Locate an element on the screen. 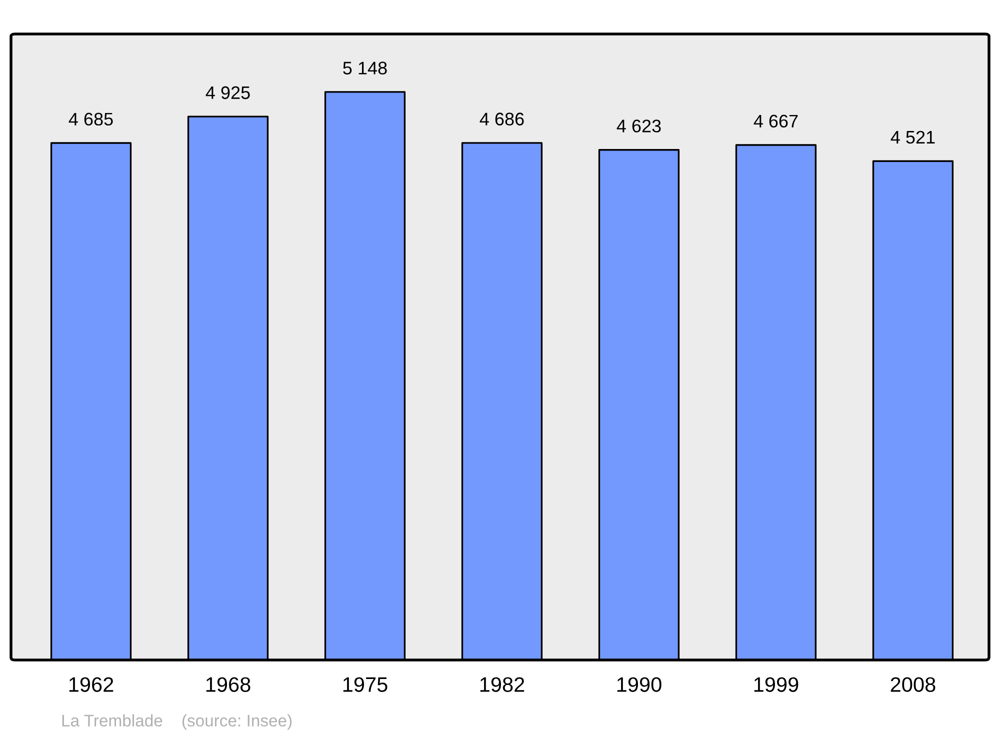 The height and width of the screenshot is (747, 1000). x-tick-label: 1982 is located at coordinates (502, 684).